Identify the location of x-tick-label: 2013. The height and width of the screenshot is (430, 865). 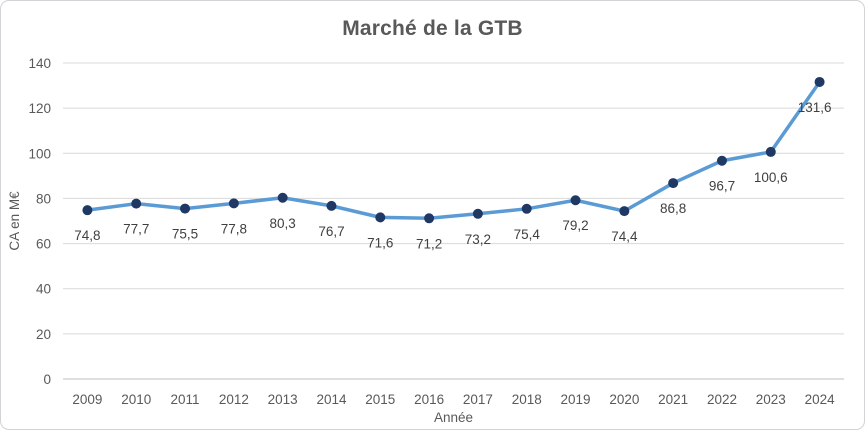
(283, 399).